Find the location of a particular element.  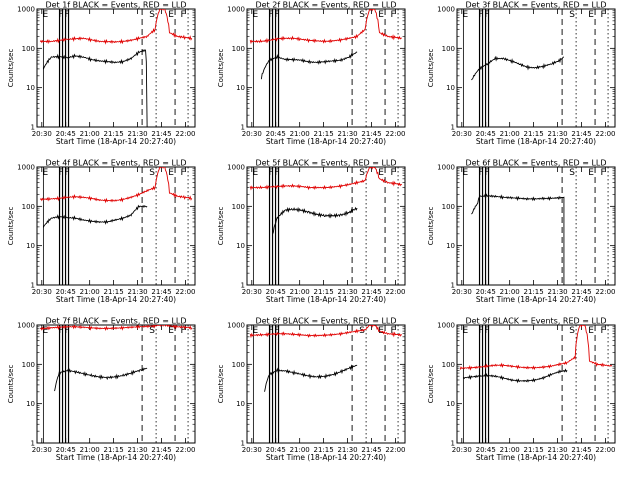

chart-title: Det 2f BLACK = Events, RED = LLD is located at coordinates (325, 5).